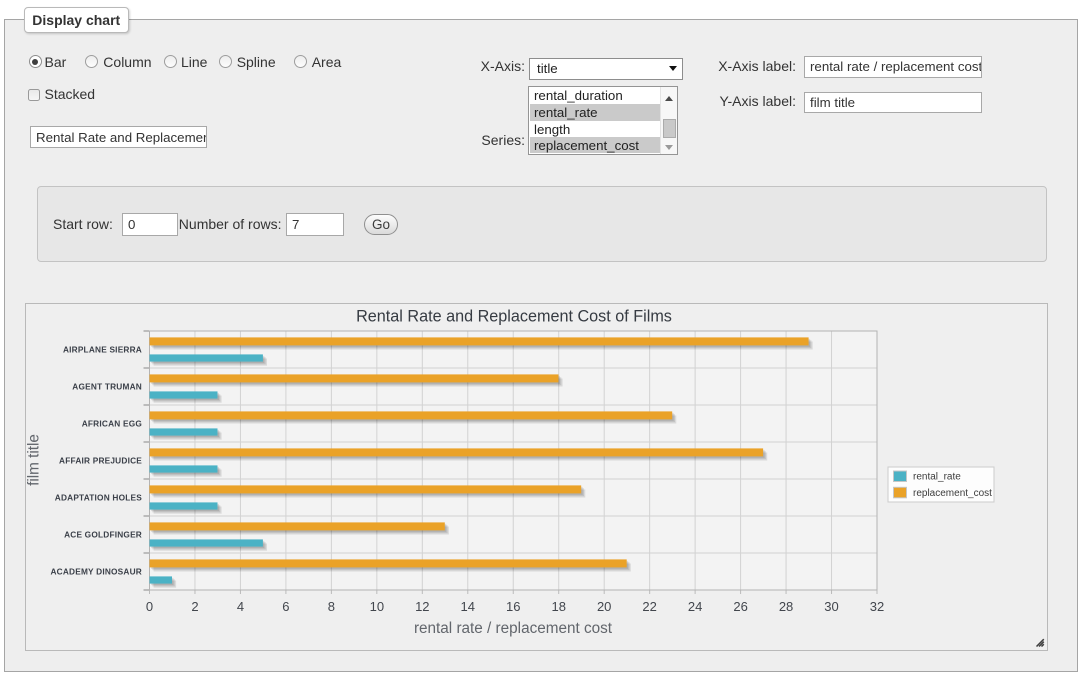 Image resolution: width=1081 pixels, height=681 pixels. I want to click on svg-text: 24, so click(695, 606).